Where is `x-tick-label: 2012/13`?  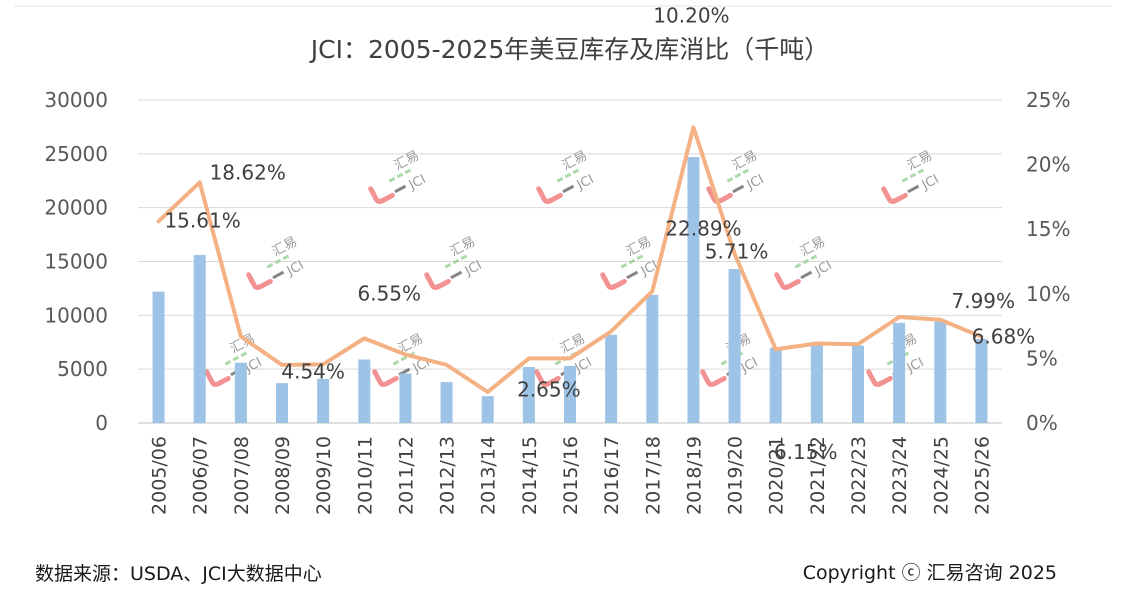
x-tick-label: 2012/13 is located at coordinates (448, 475).